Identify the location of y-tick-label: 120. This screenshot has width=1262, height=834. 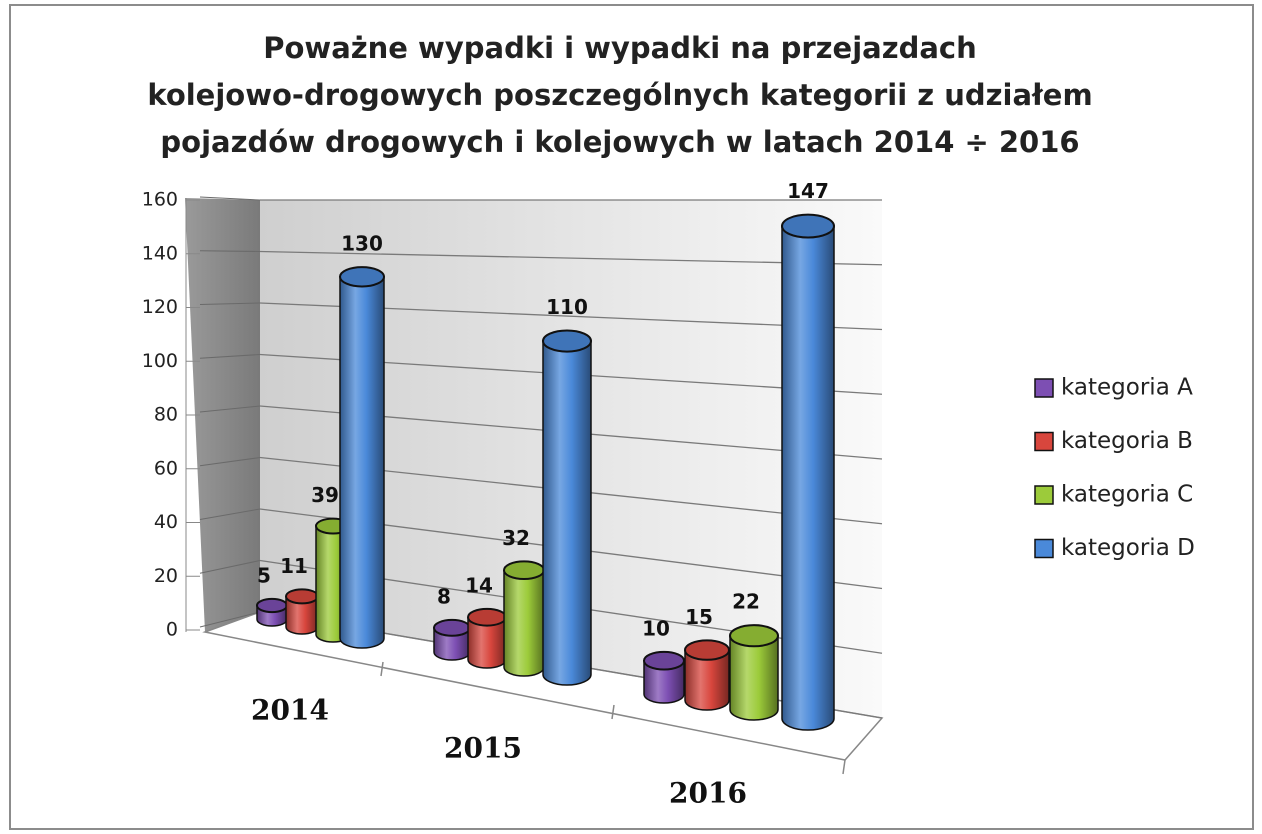
(160, 307).